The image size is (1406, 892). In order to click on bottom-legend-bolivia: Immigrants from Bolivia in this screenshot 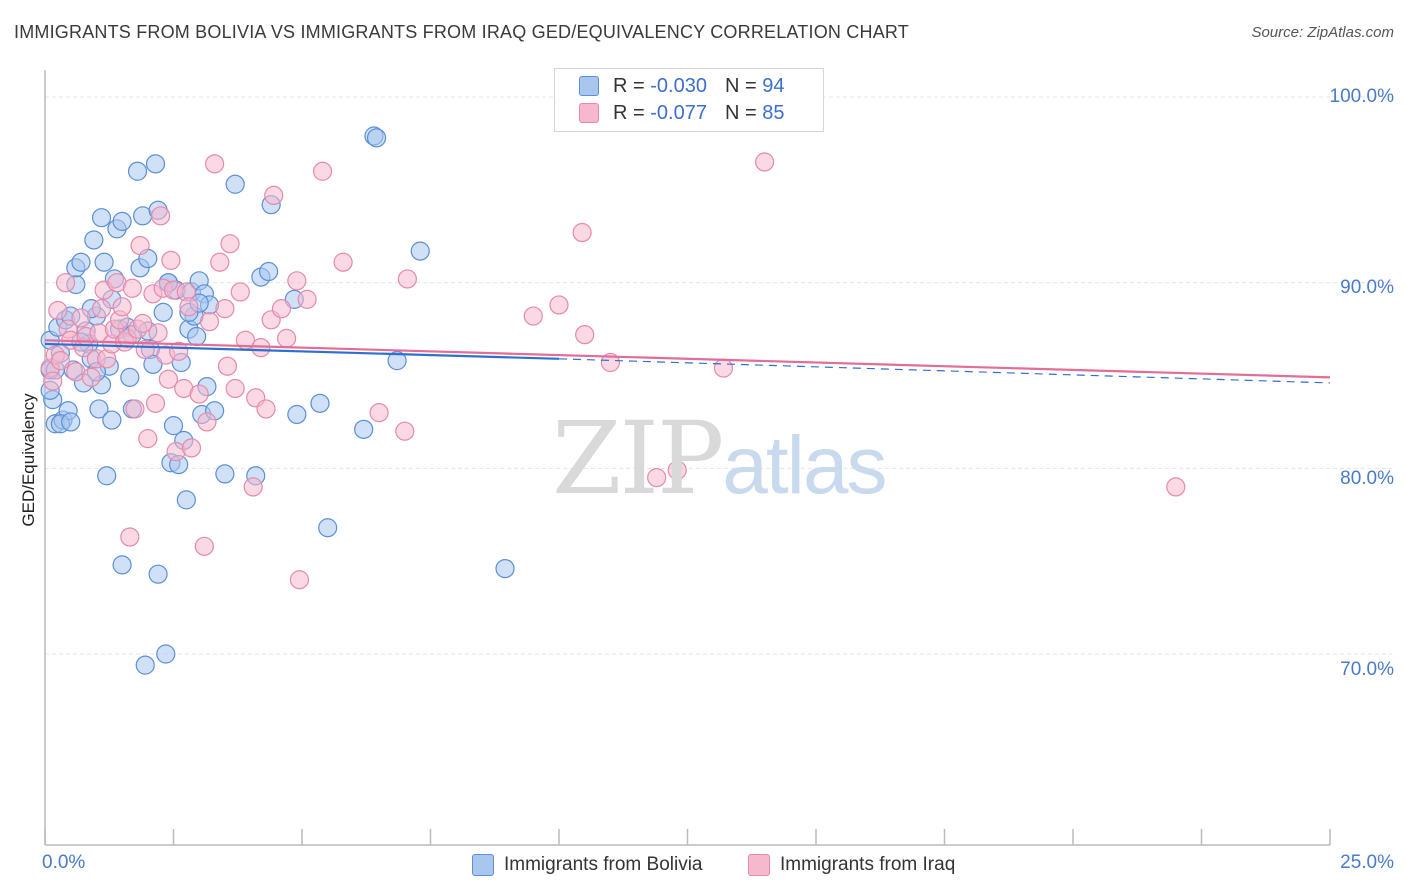, I will do `click(587, 865)`.